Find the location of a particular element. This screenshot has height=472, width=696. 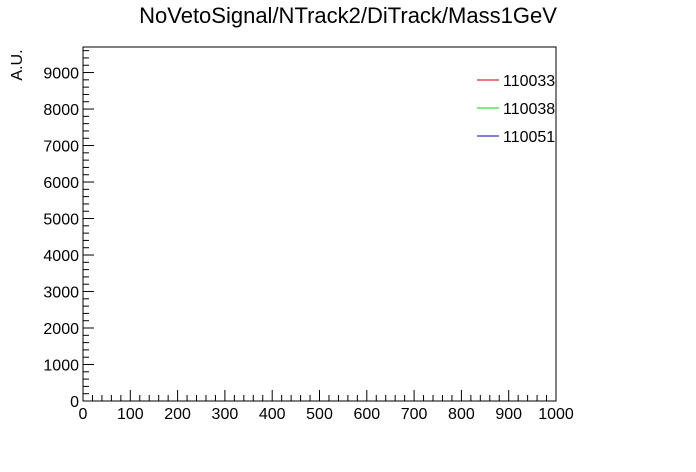

legend-label: 110051 is located at coordinates (529, 137).